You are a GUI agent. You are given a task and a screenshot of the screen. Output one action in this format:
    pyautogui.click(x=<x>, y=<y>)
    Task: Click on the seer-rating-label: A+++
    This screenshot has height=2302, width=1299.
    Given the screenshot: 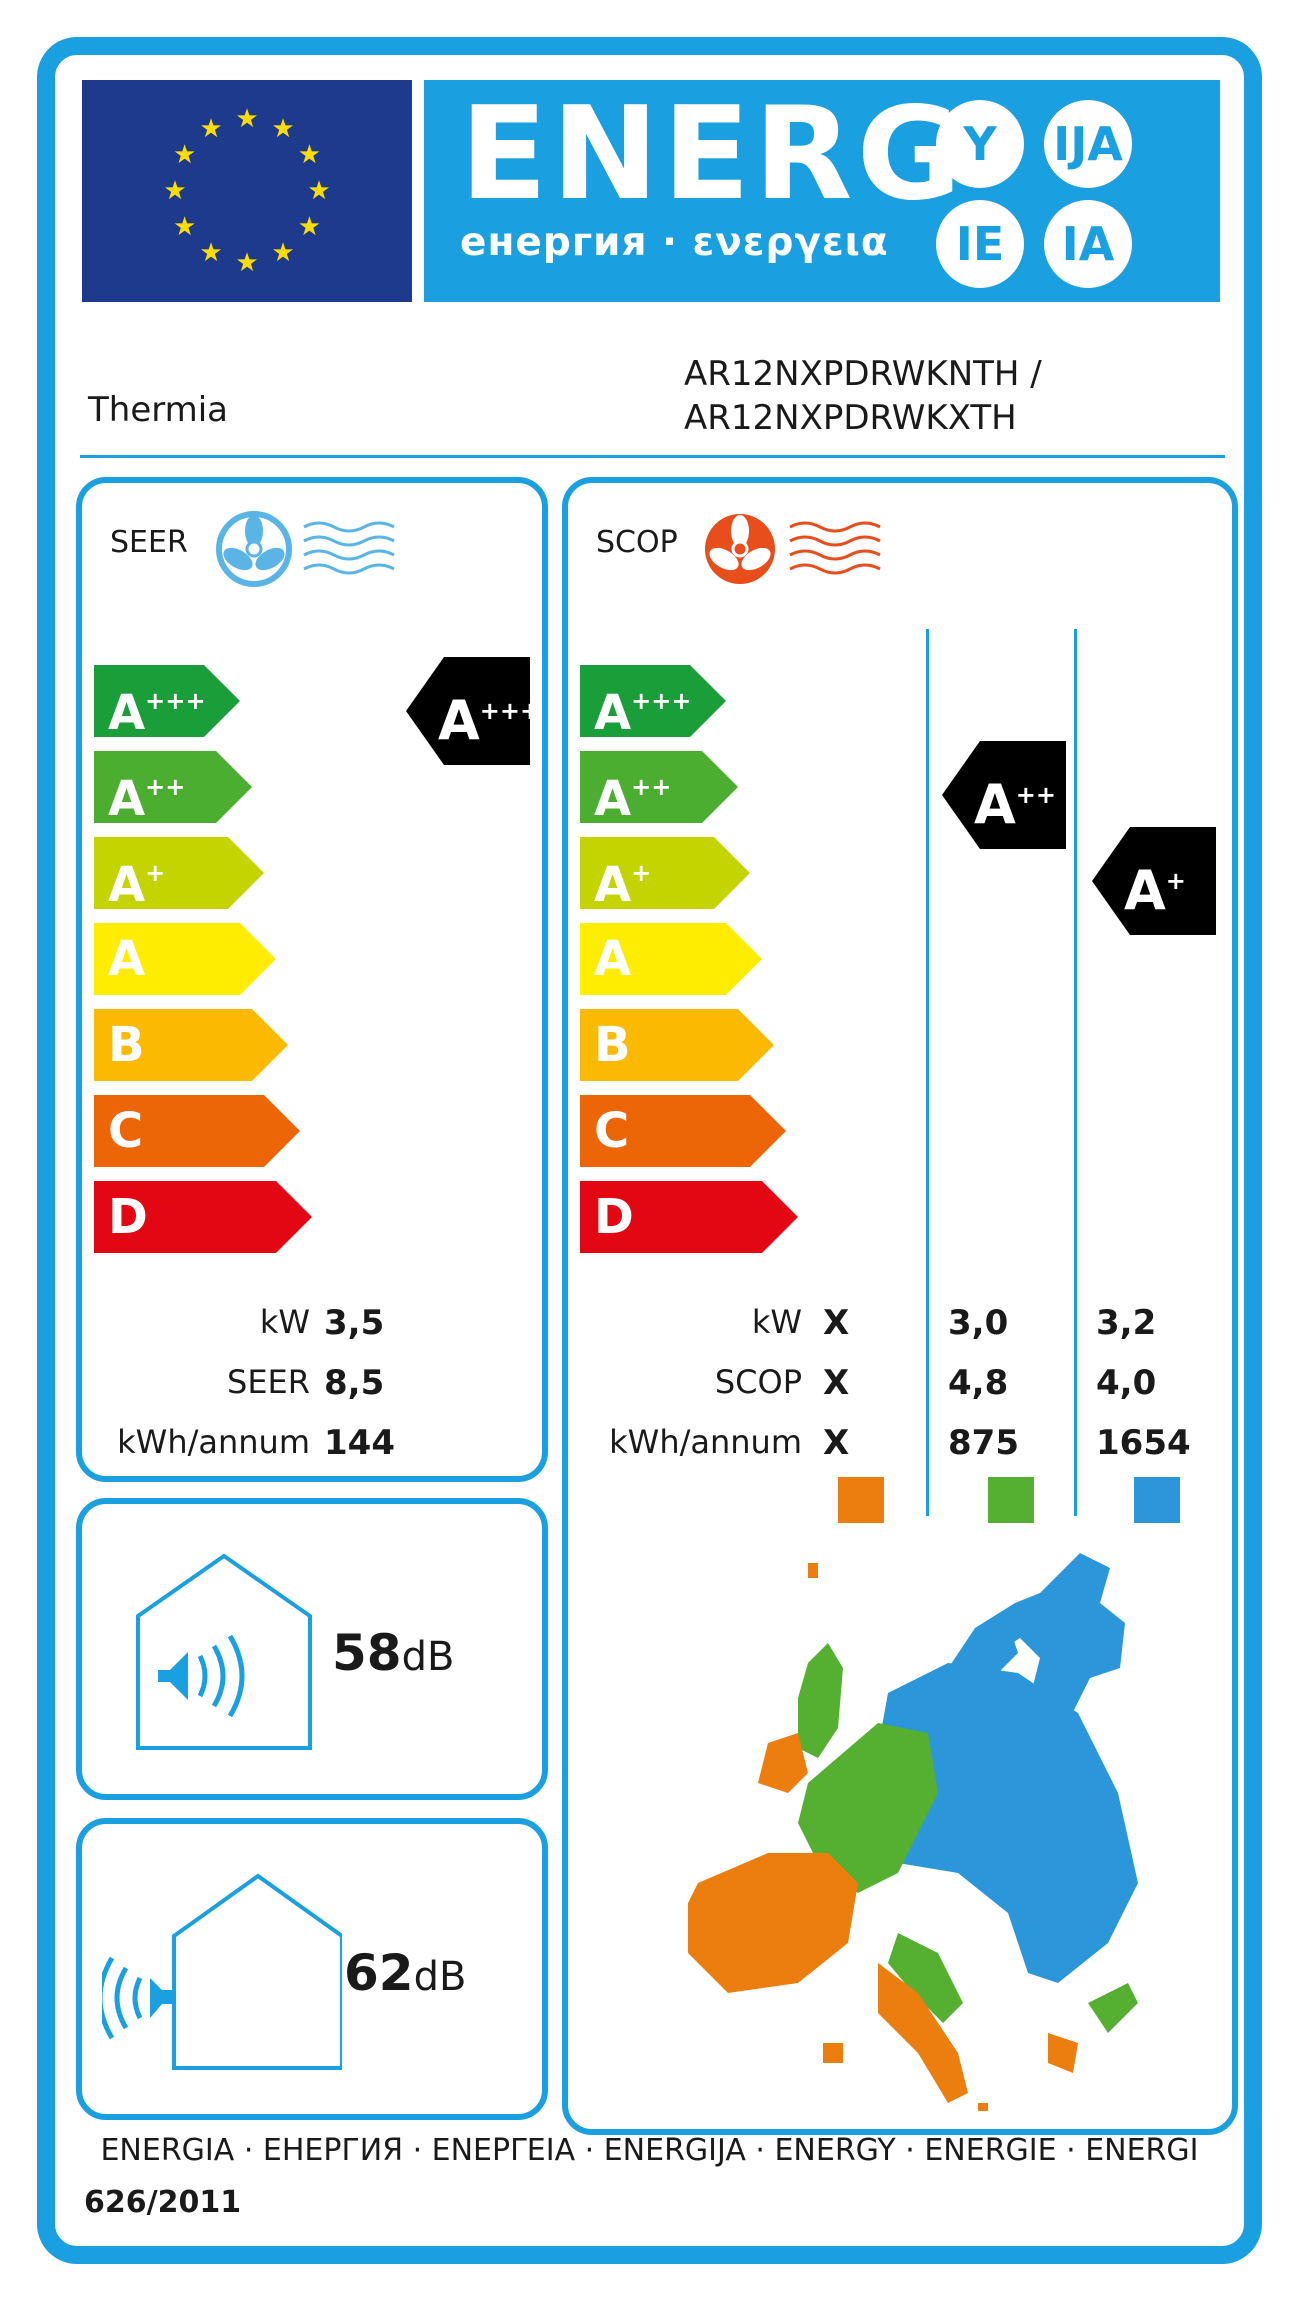 What is the action you would take?
    pyautogui.click(x=489, y=720)
    